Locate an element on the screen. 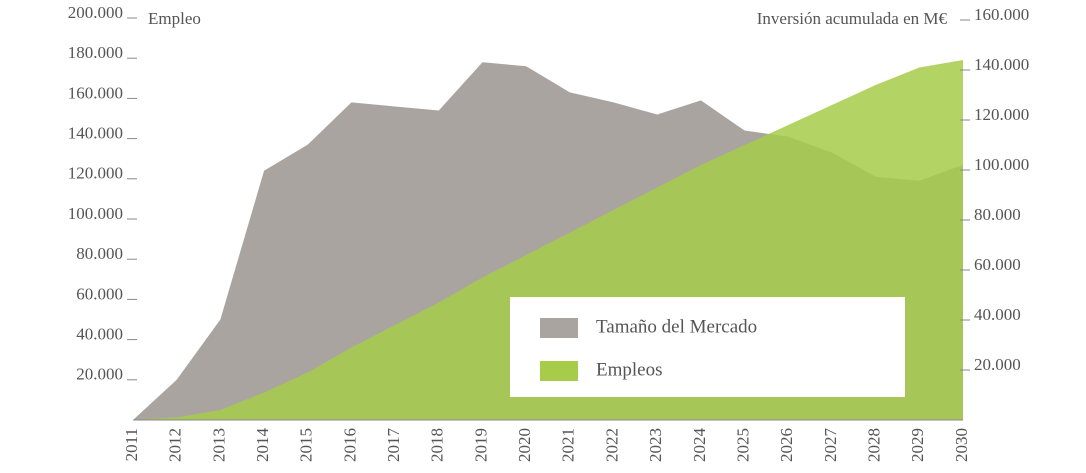 Image resolution: width=1086 pixels, height=473 pixels. x-tick-label: 2020 is located at coordinates (524, 445).